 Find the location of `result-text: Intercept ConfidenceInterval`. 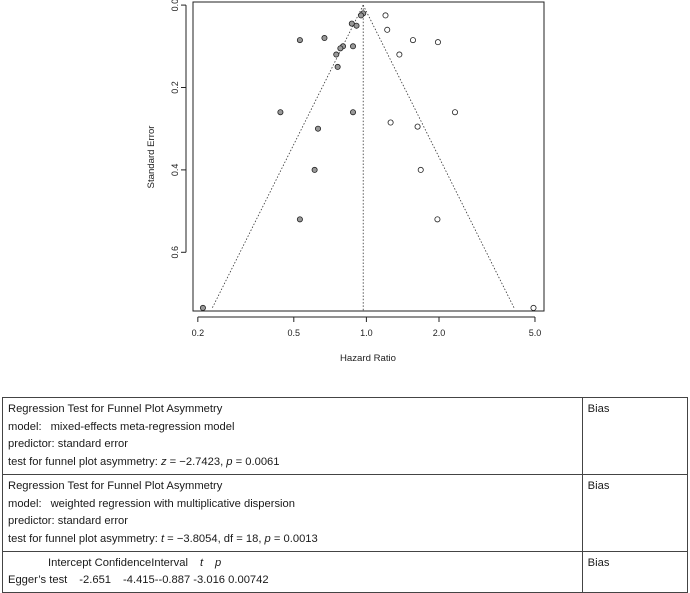

result-text: Intercept ConfidenceInterval is located at coordinates (118, 562).